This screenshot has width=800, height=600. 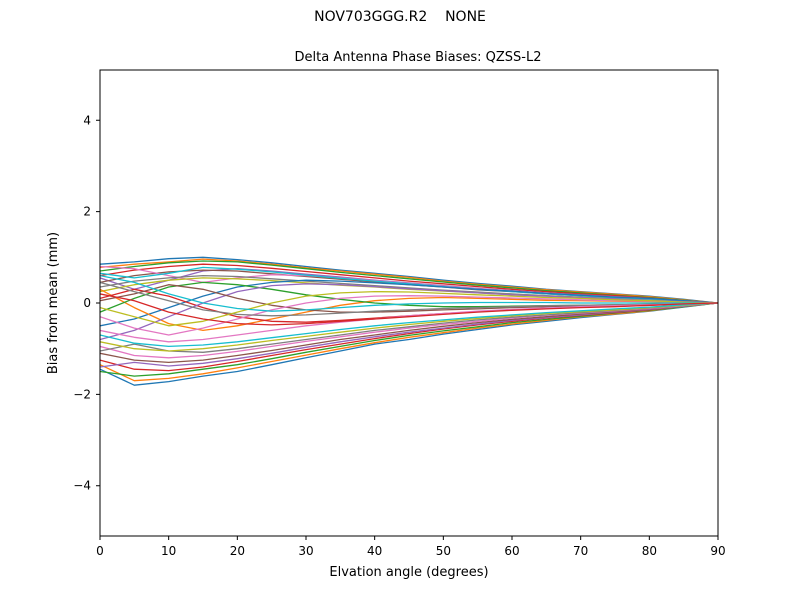 What do you see at coordinates (717, 551) in the screenshot?
I see `svg-text: 90` at bounding box center [717, 551].